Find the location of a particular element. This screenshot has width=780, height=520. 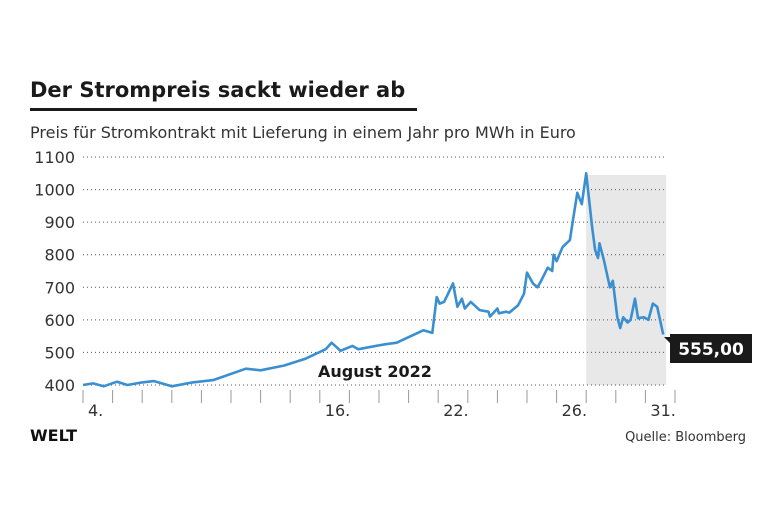

y-tick-label: 600 is located at coordinates (59, 320).